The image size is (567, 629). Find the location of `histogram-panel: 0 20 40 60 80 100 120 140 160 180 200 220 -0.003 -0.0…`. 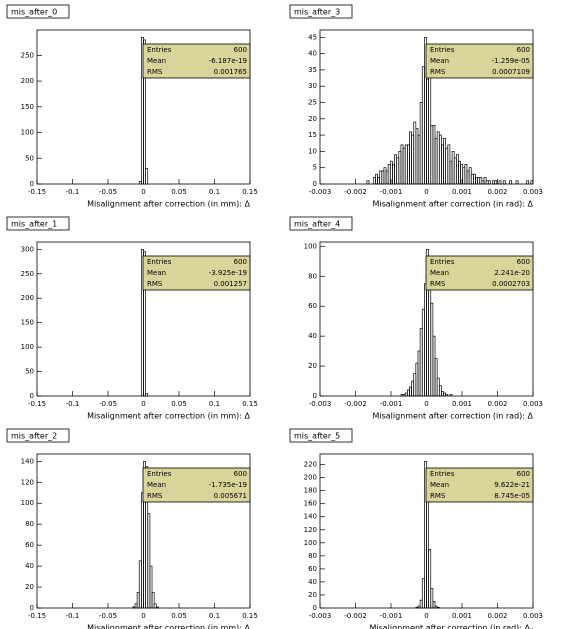

histogram-panel: 0 20 40 60 80 100 120 140 160 180 200 220 -0.003 -0.0… is located at coordinates (416, 528).